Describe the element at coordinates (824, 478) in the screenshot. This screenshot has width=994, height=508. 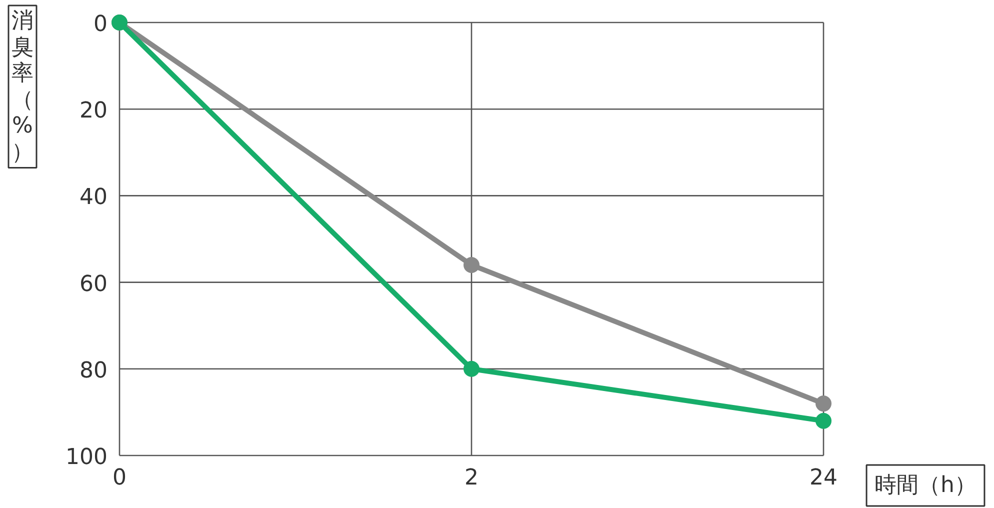
I see `x-tick-label: 24` at that location.